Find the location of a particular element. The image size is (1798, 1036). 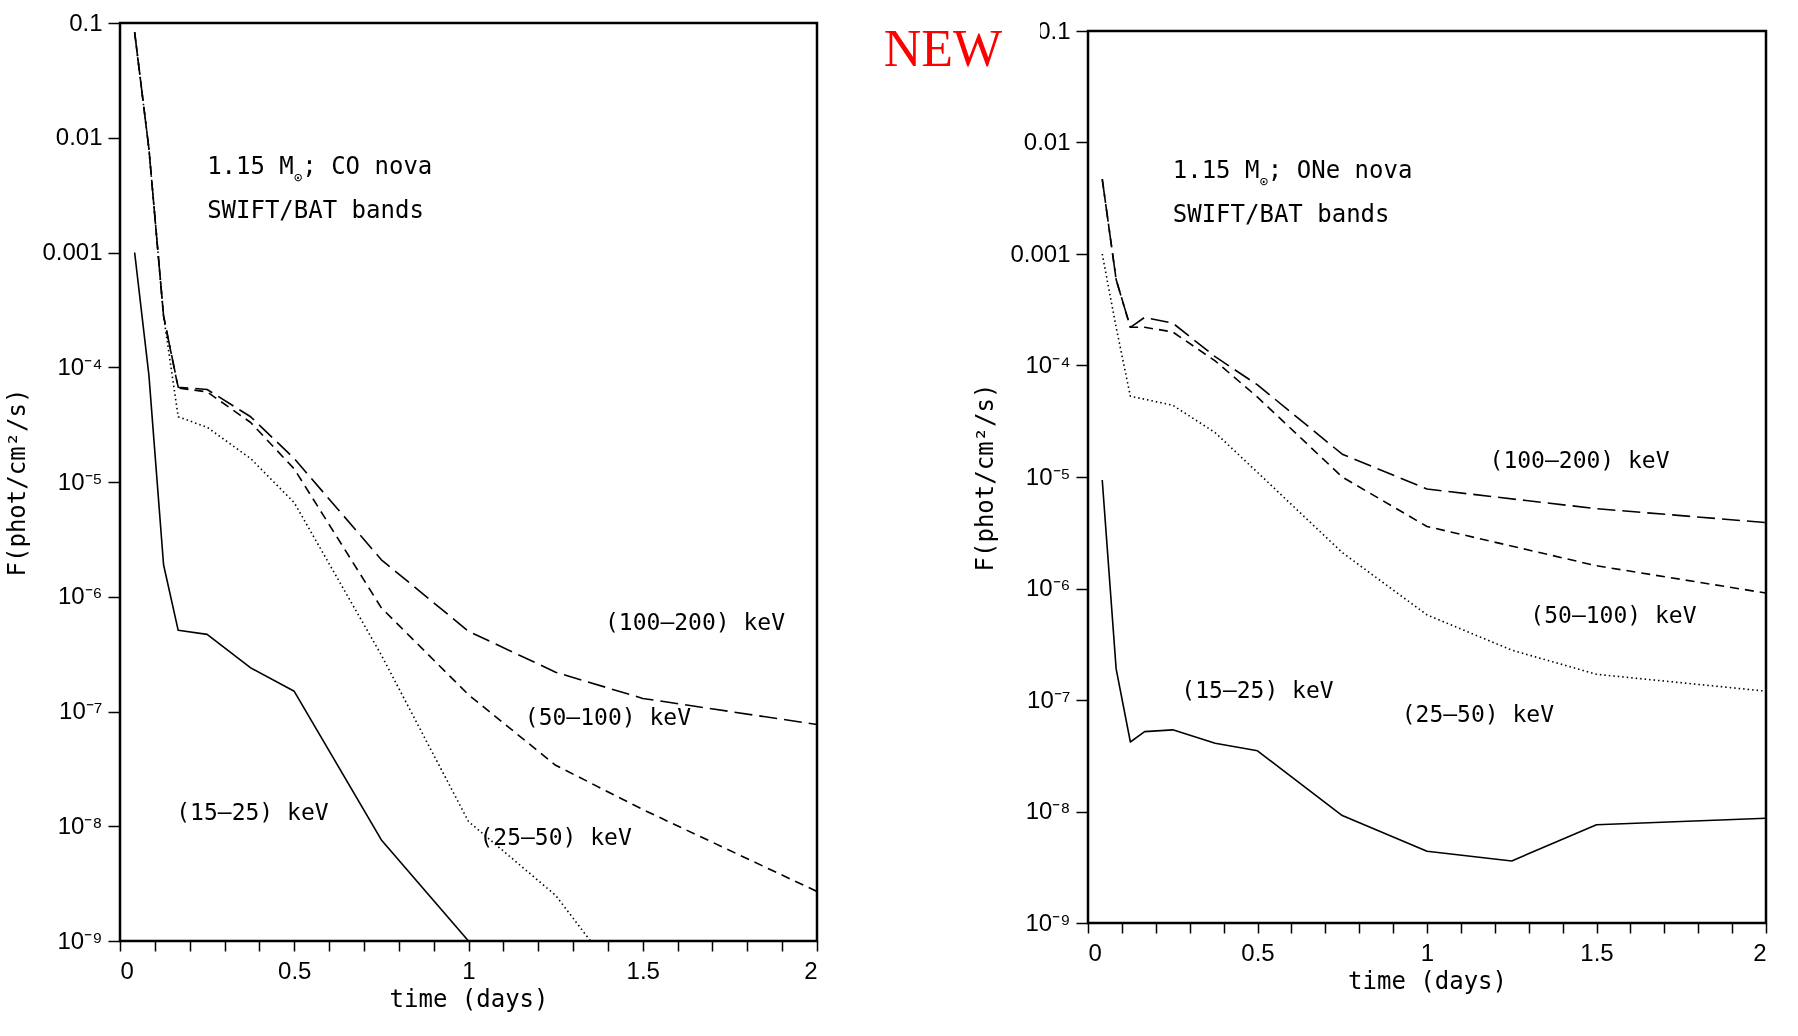

text: NEW is located at coordinates (943, 48).